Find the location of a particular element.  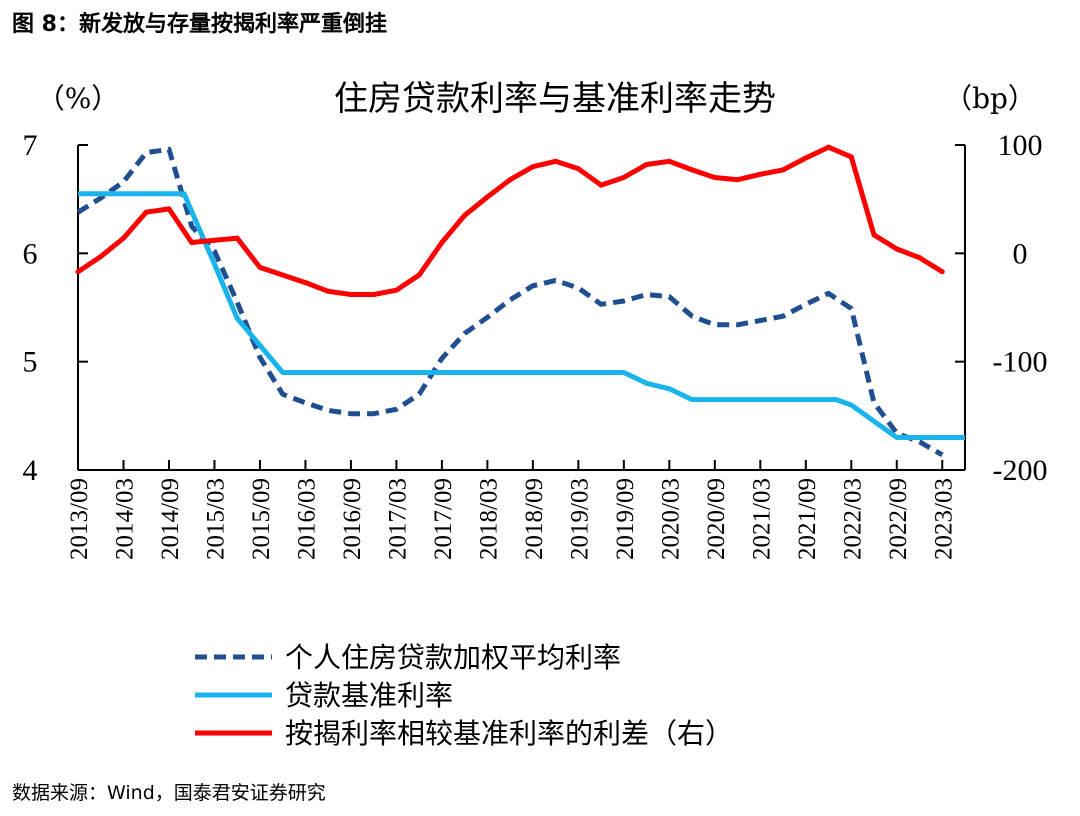

x-tick-label: 2015/09 is located at coordinates (261, 519).